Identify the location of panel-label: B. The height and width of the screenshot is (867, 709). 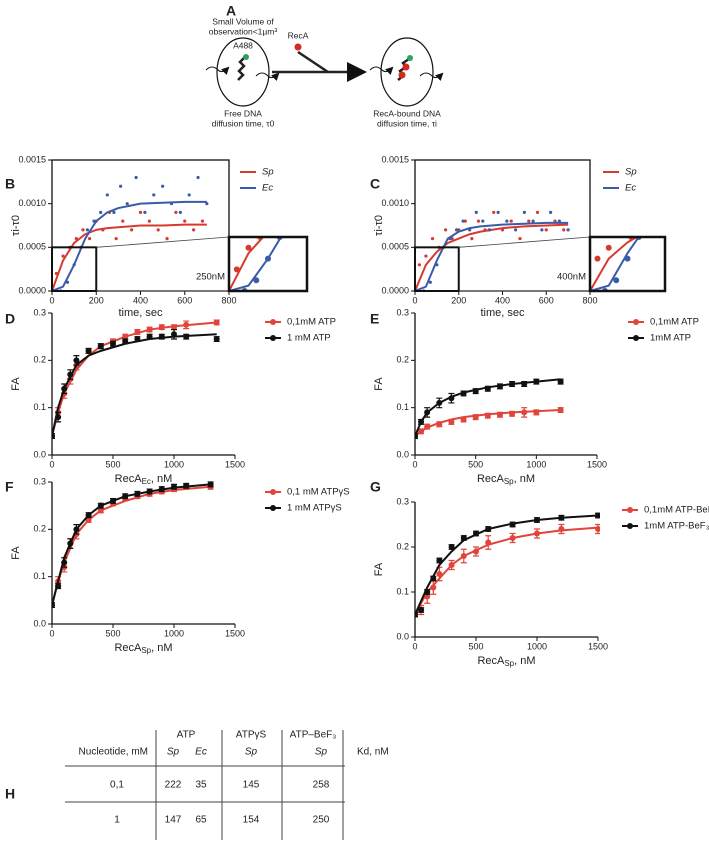
(10, 184).